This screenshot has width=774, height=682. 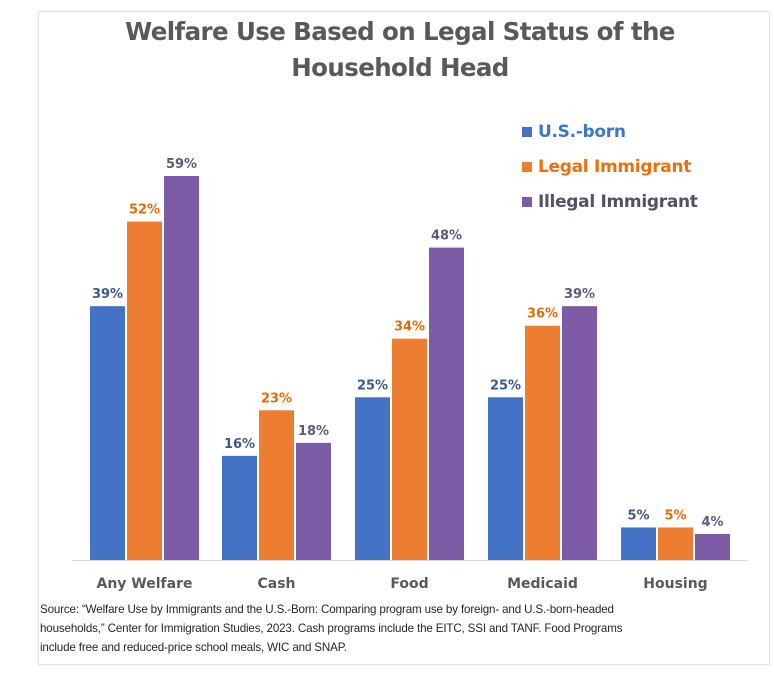 What do you see at coordinates (276, 584) in the screenshot?
I see `x-tick-label-cash: Cash` at bounding box center [276, 584].